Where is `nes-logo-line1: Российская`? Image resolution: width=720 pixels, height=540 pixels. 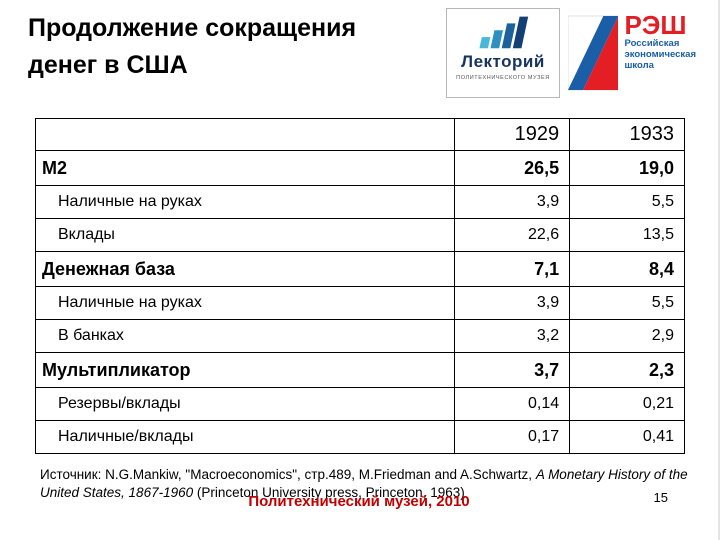
nes-logo-line1: Российская is located at coordinates (652, 43).